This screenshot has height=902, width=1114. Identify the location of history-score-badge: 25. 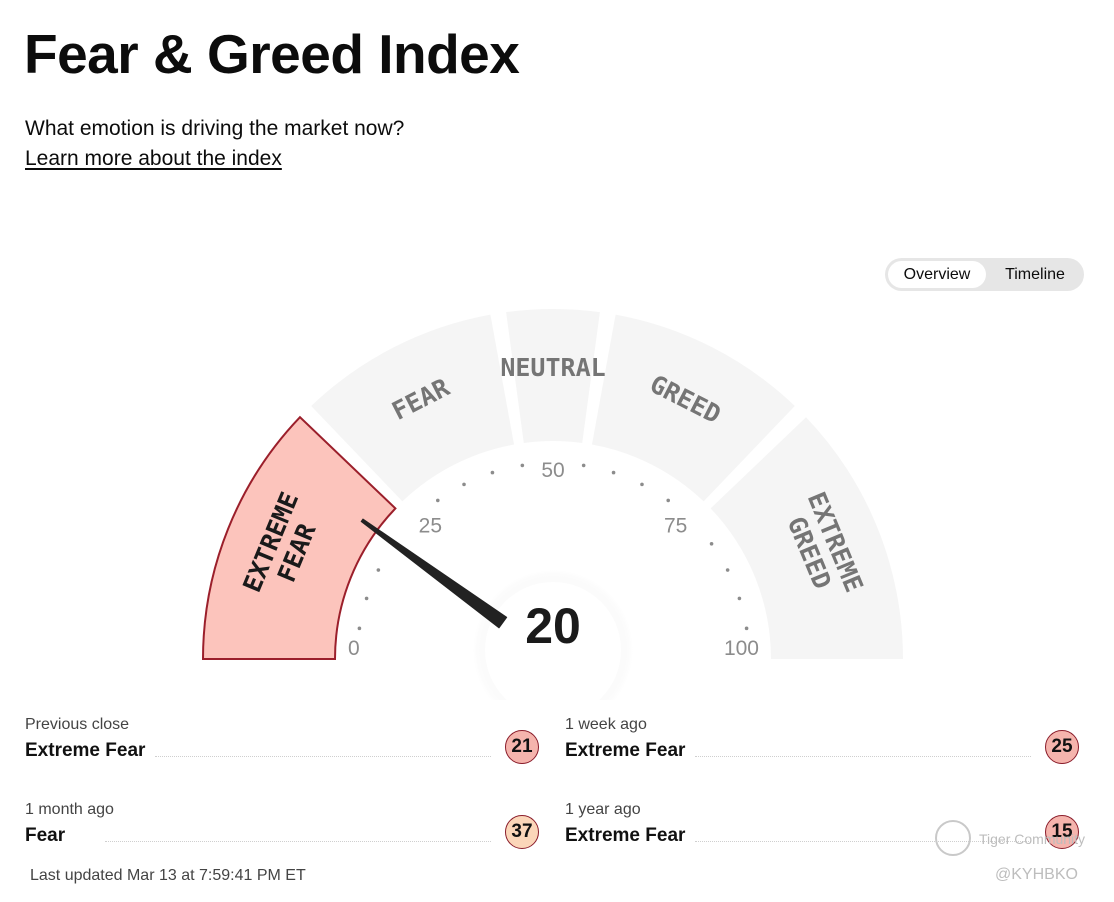
(1062, 747).